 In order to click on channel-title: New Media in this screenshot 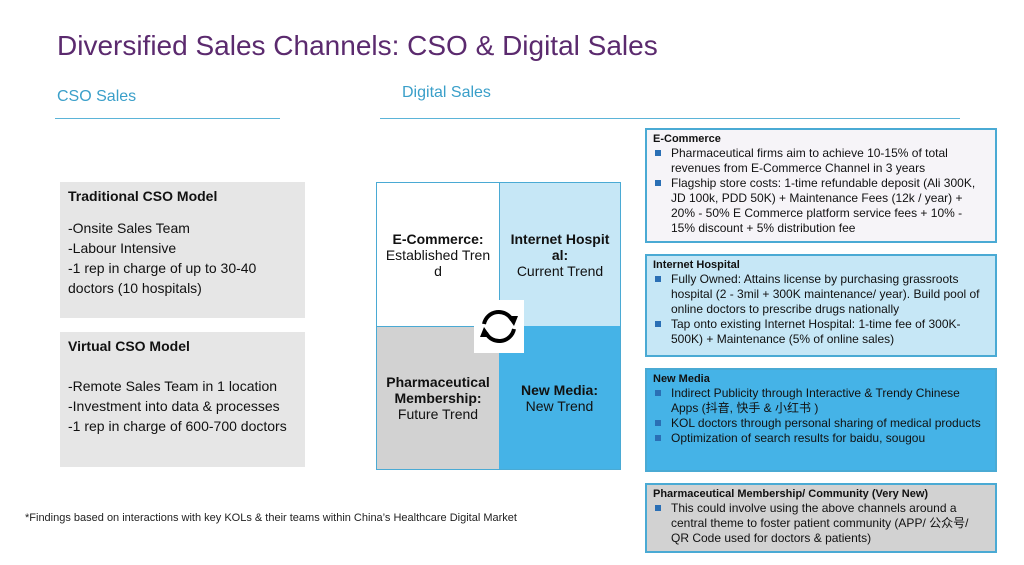, I will do `click(681, 379)`.